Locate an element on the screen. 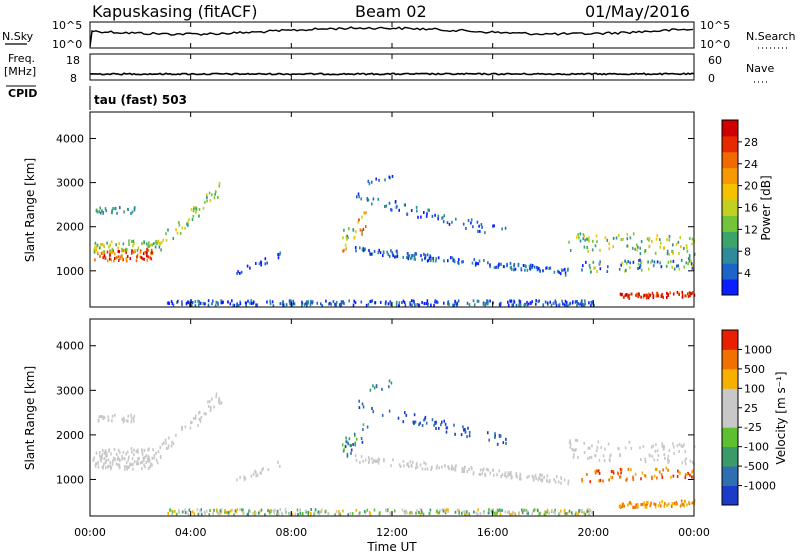 The width and height of the screenshot is (800, 554). x-tick-label: 08:00 is located at coordinates (291, 532).